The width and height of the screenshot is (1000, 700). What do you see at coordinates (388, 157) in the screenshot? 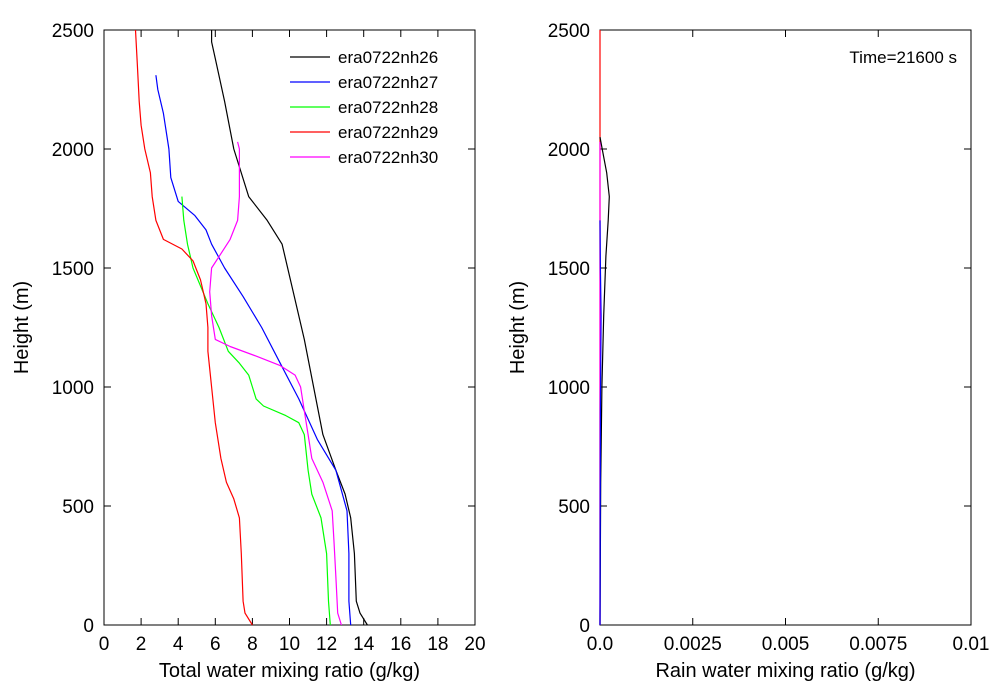
I see `legend-label: era0722nh30` at bounding box center [388, 157].